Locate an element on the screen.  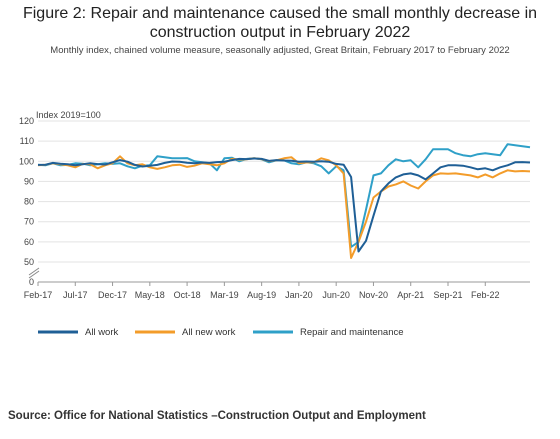
legend-label-0: All work is located at coordinates (102, 332).